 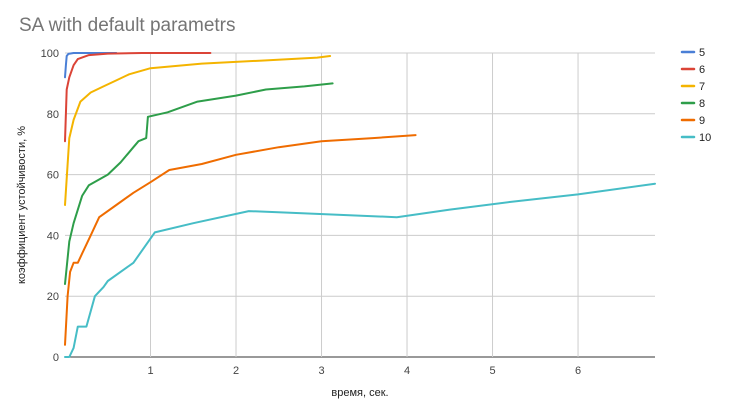 What do you see at coordinates (578, 371) in the screenshot?
I see `x-tick-label: 6` at bounding box center [578, 371].